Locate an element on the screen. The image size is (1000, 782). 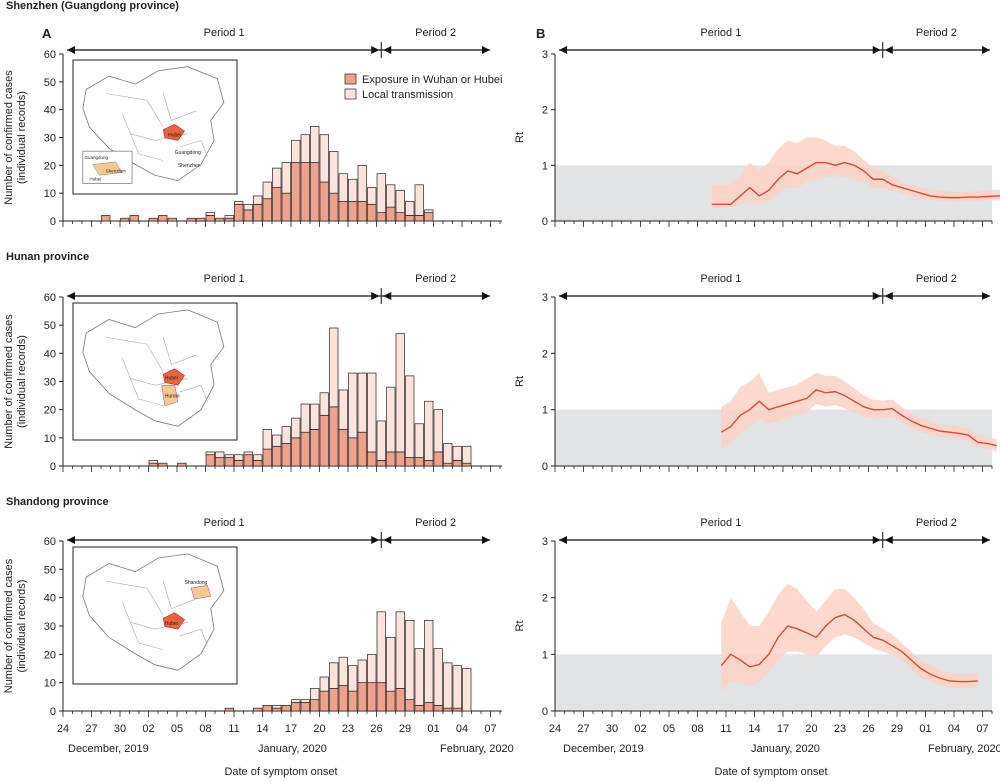
x-tick-label: 29 is located at coordinates (405, 729).